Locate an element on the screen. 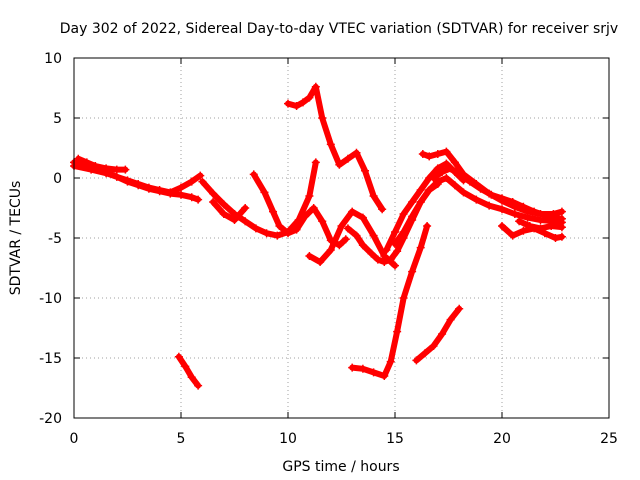 The image size is (640, 480). series-track-d is located at coordinates (188, 371).